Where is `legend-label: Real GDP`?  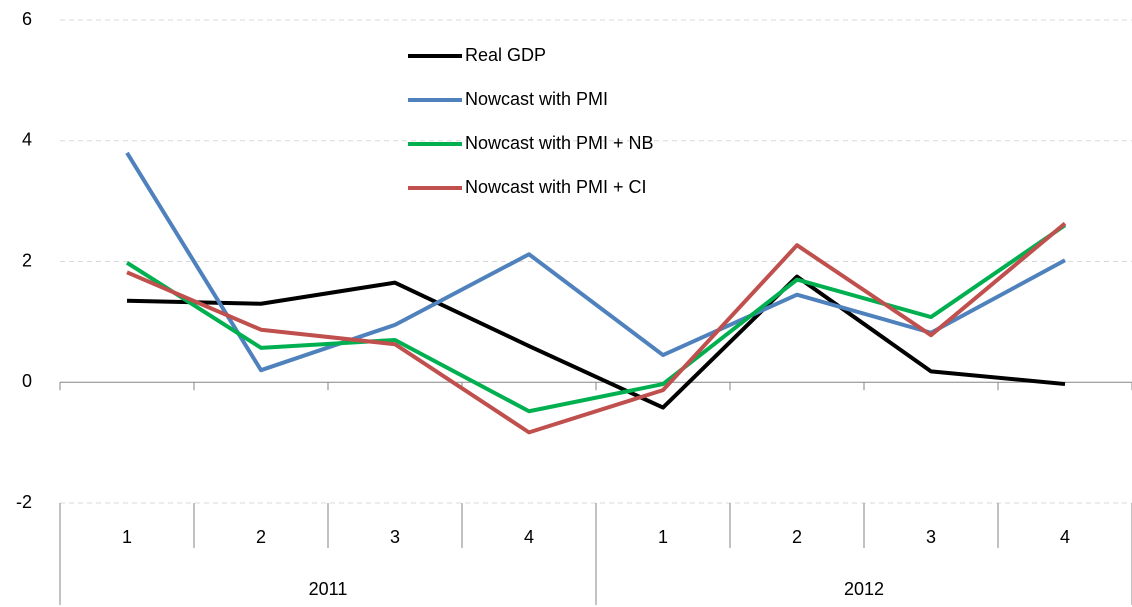 legend-label: Real GDP is located at coordinates (505, 55).